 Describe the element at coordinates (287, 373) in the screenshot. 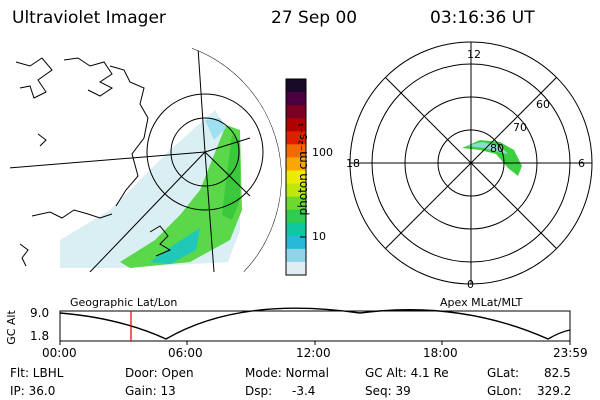

I see `info-mode: Mode: Normal` at that location.